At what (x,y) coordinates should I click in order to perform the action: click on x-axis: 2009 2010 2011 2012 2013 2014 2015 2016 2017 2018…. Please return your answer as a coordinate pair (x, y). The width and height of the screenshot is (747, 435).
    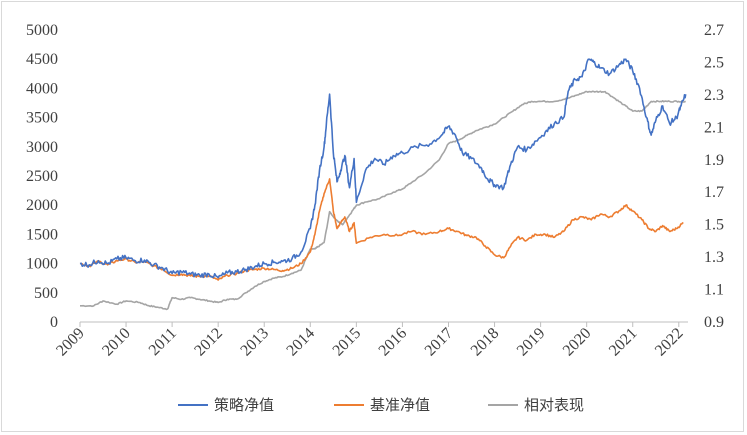
    Looking at the image, I should click on (370, 340).